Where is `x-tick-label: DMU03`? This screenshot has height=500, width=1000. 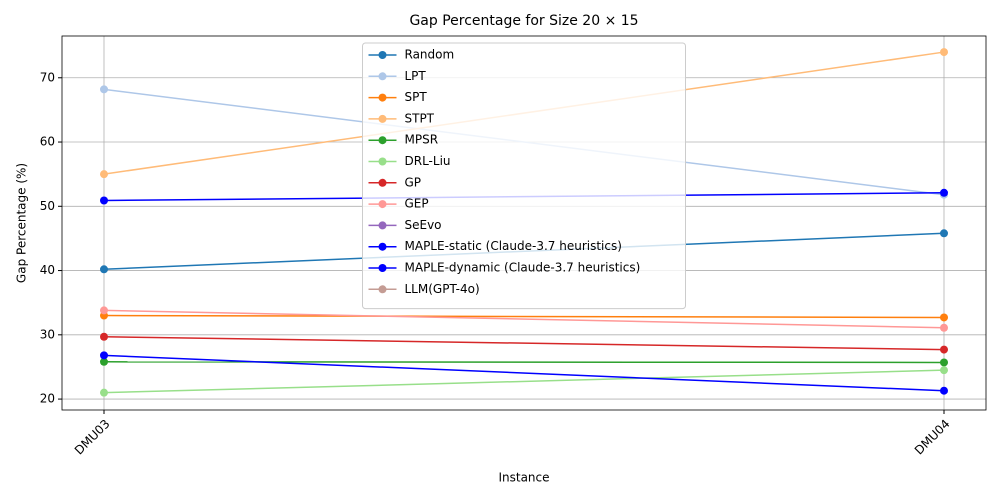
x-tick-label: DMU03 is located at coordinates (92, 437).